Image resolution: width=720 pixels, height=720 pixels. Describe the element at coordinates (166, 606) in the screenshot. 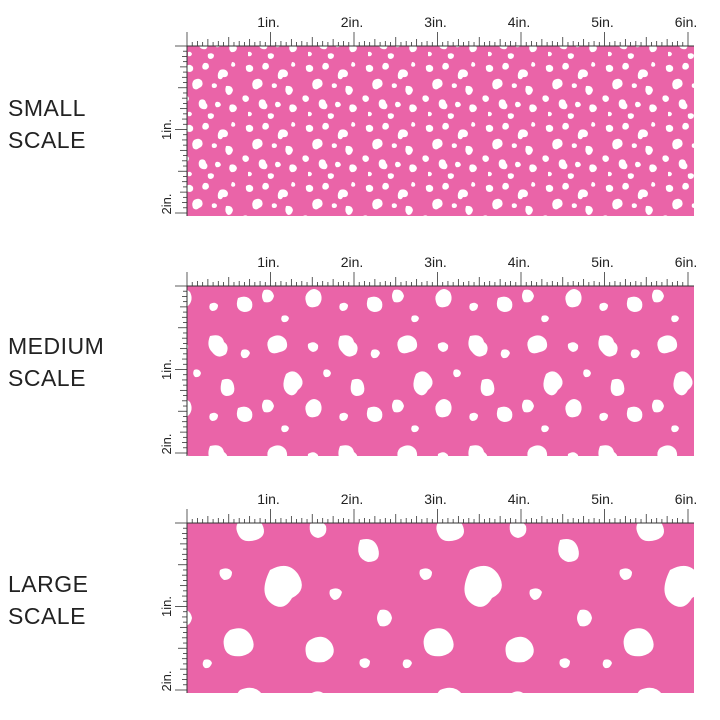

I see `large-vertical-label-1: 1in.` at that location.